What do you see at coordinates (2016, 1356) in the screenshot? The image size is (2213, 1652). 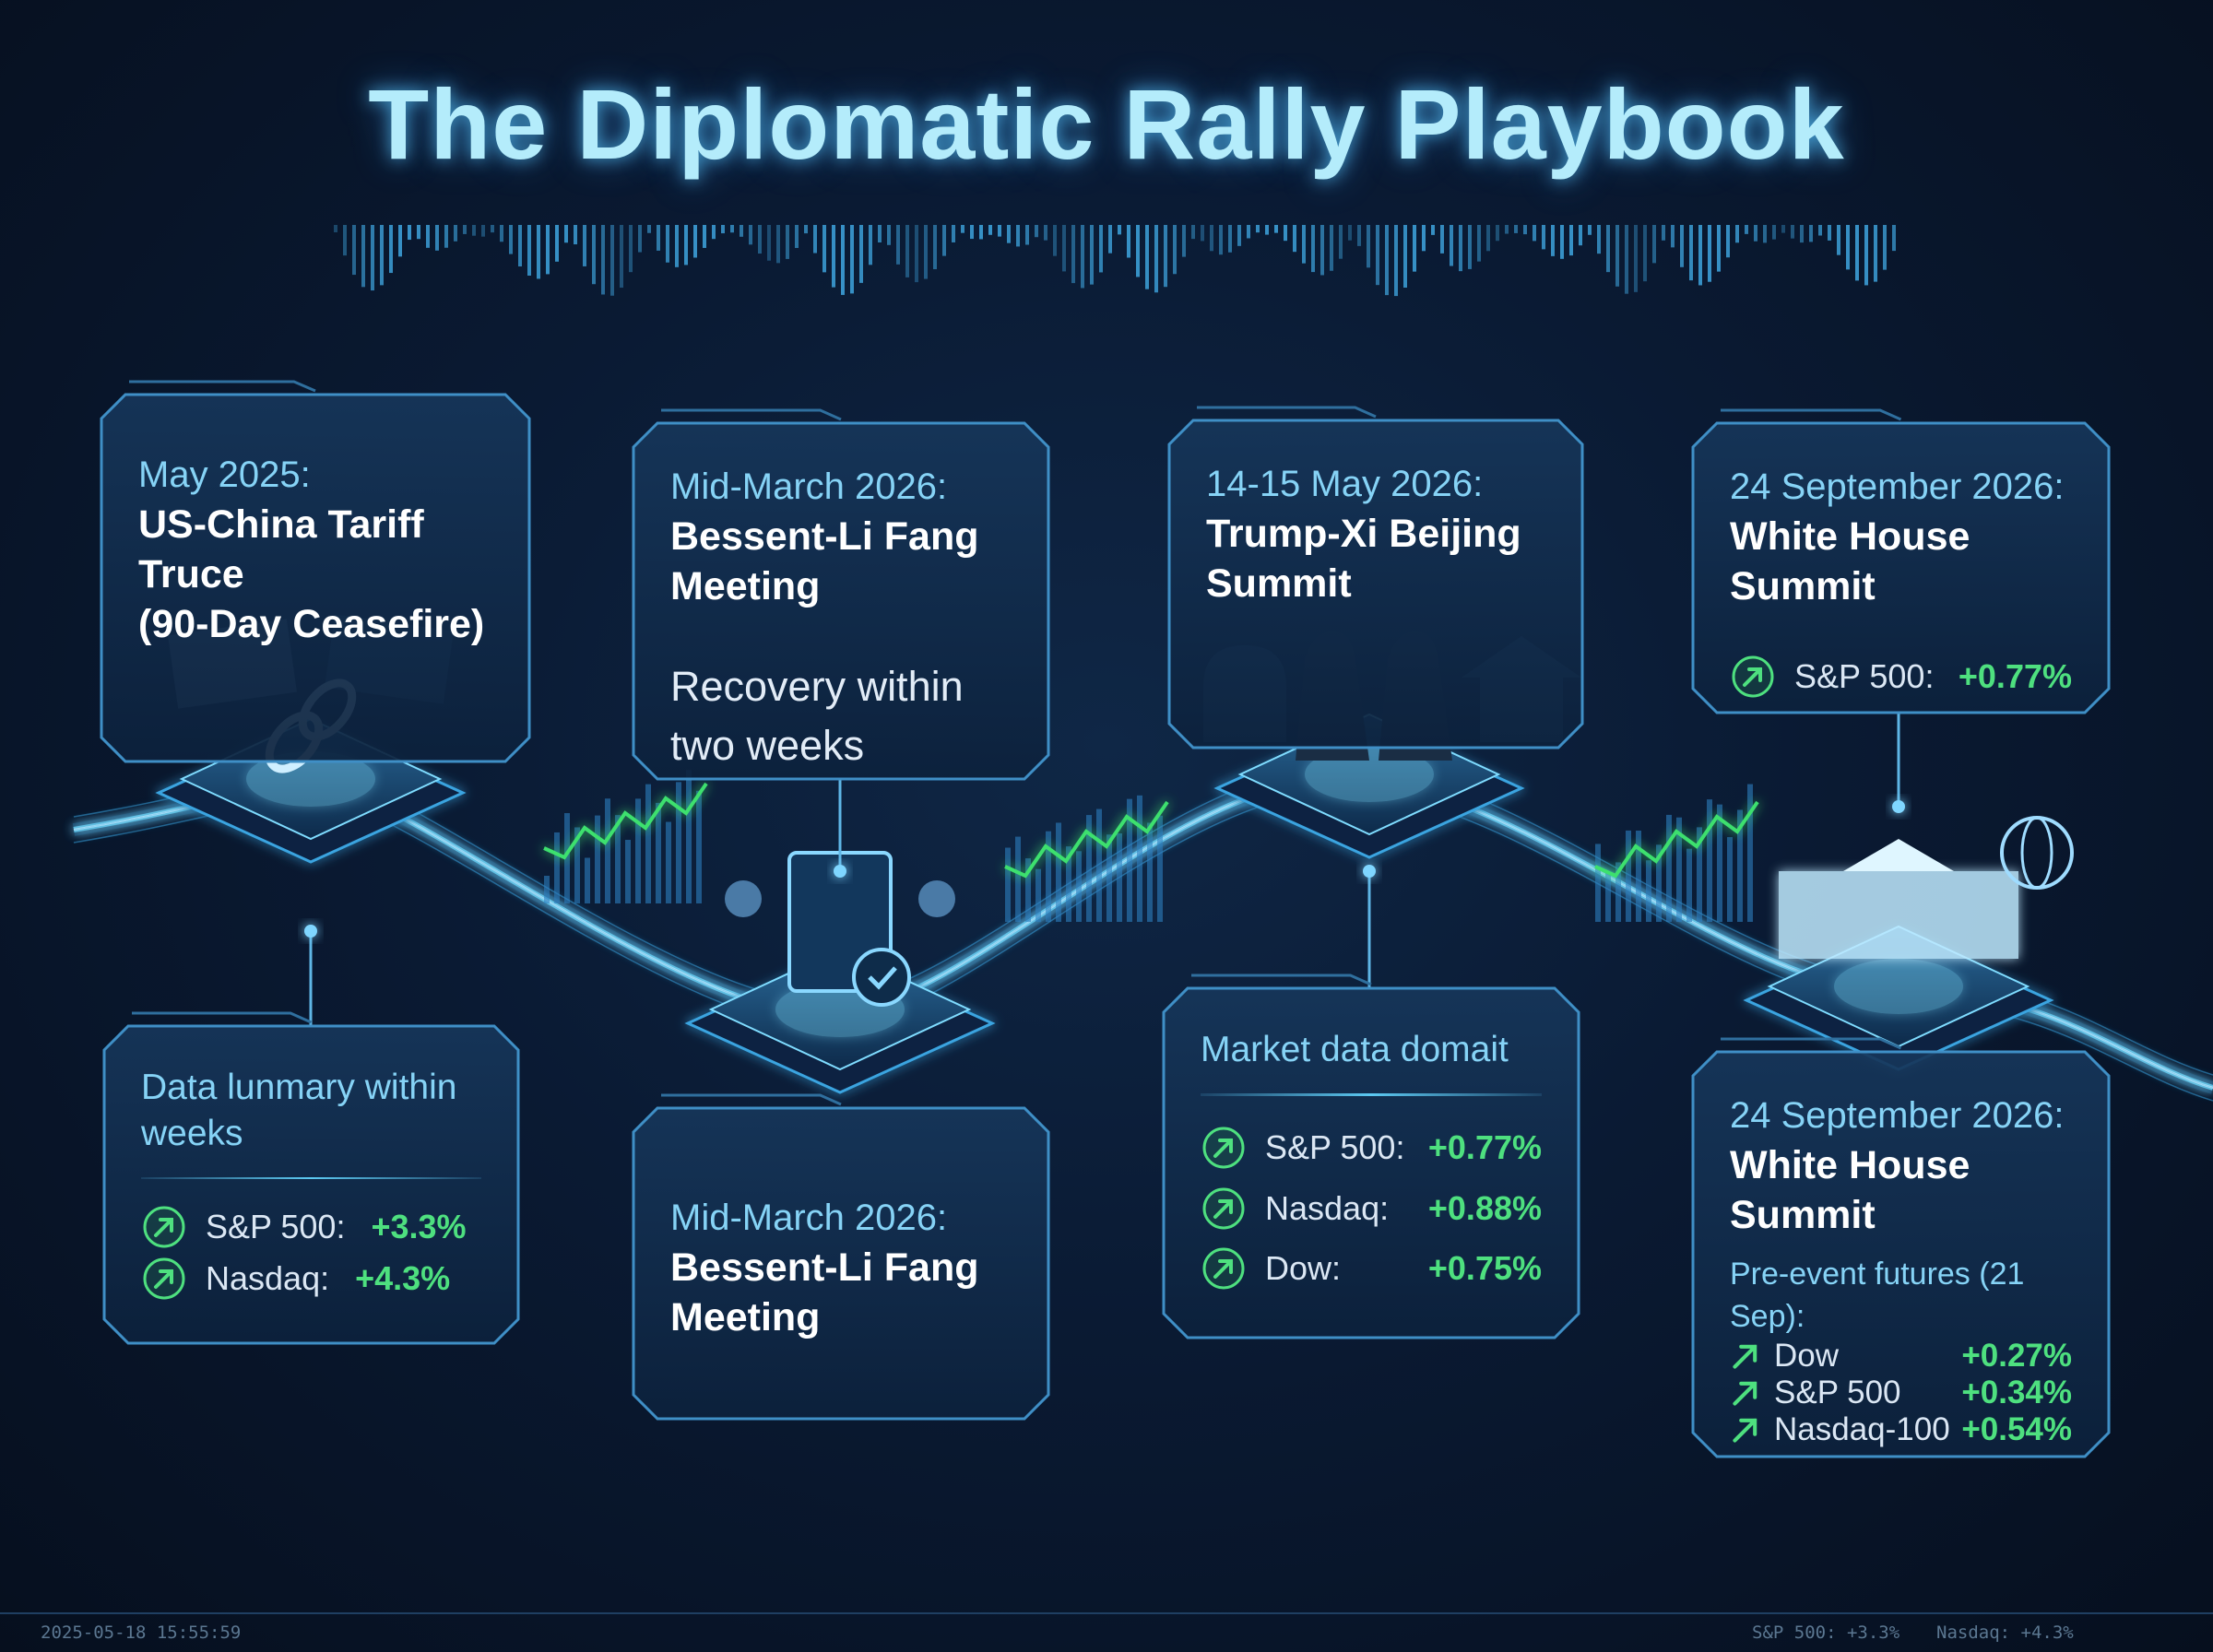 I see `index-change: +0.27%` at bounding box center [2016, 1356].